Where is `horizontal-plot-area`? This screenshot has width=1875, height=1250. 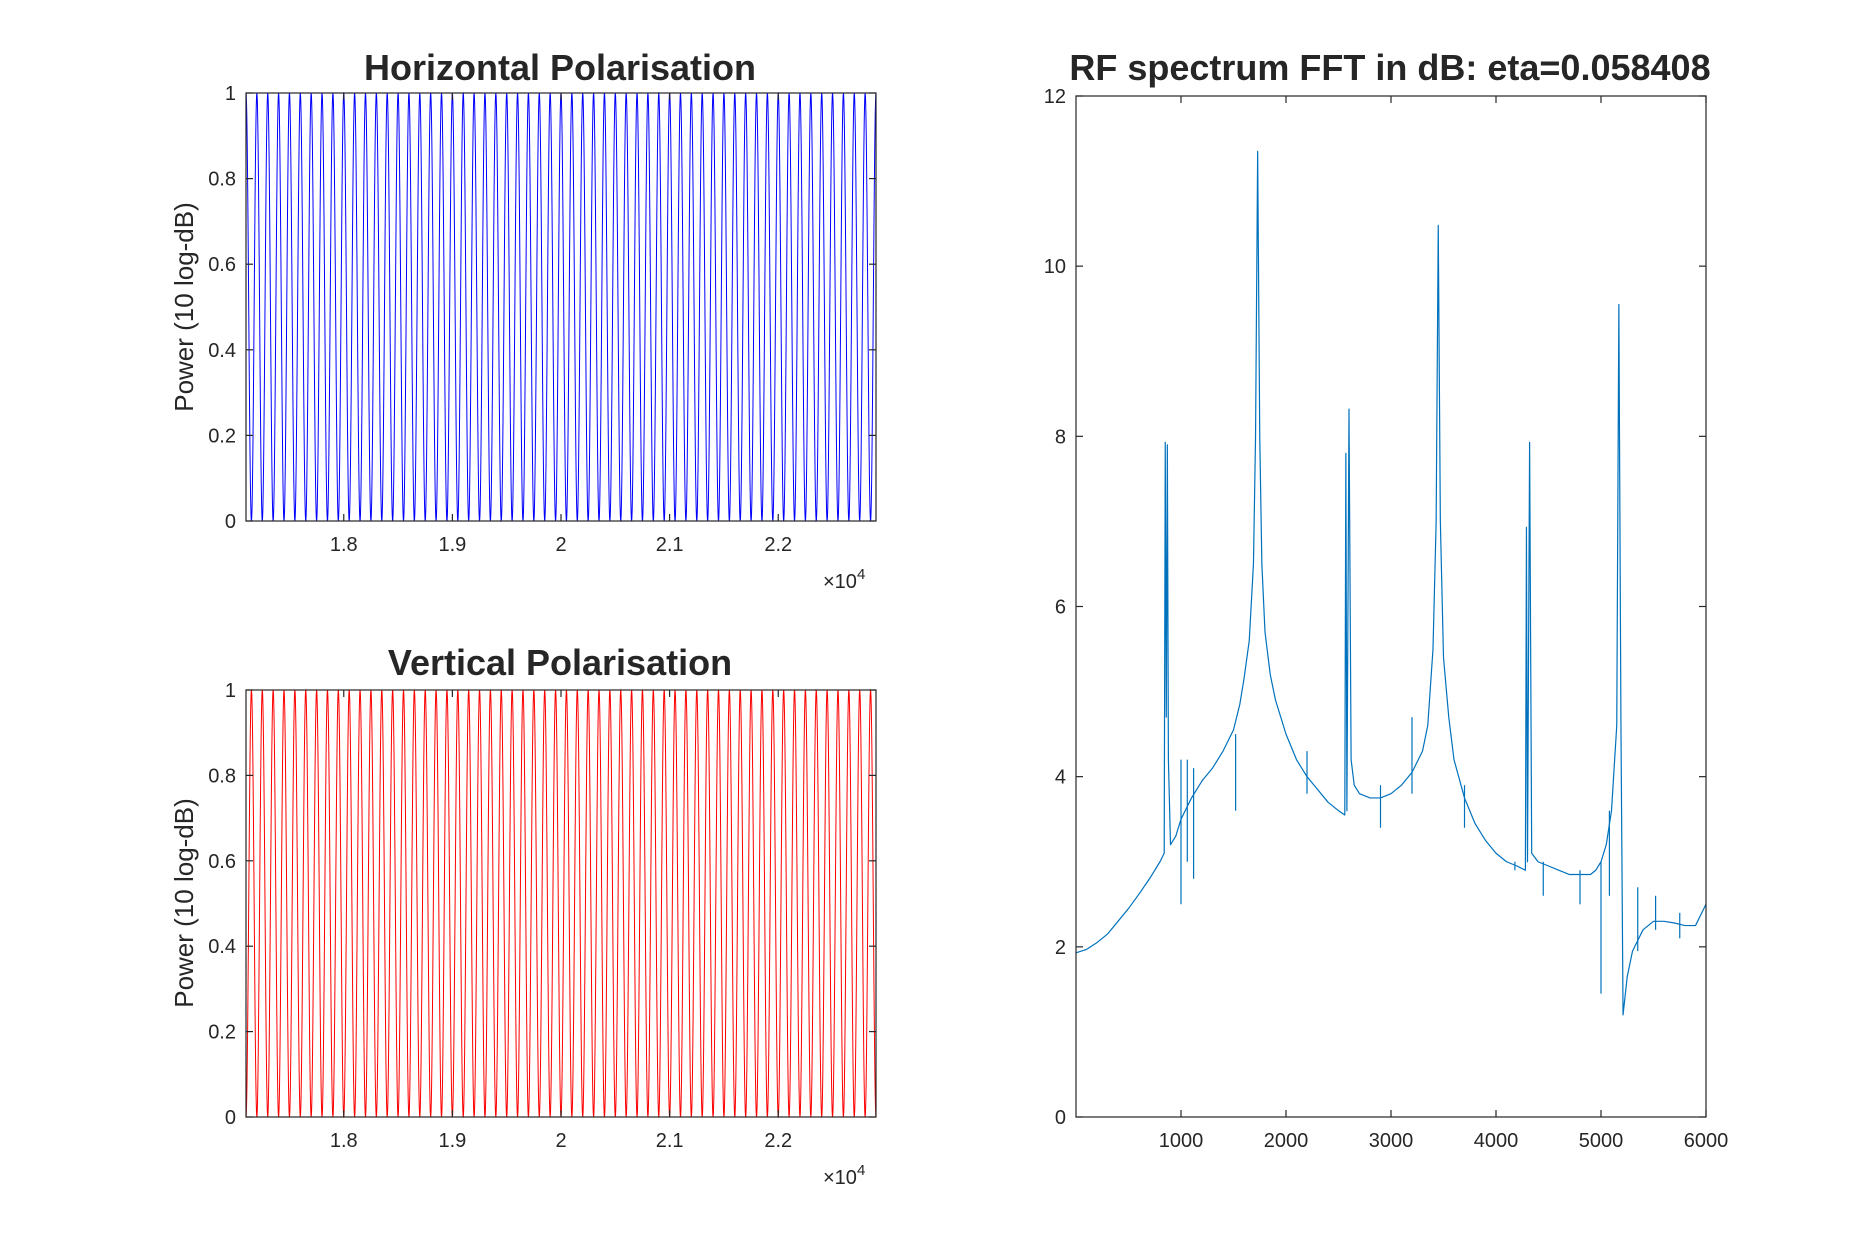 horizontal-plot-area is located at coordinates (561, 307).